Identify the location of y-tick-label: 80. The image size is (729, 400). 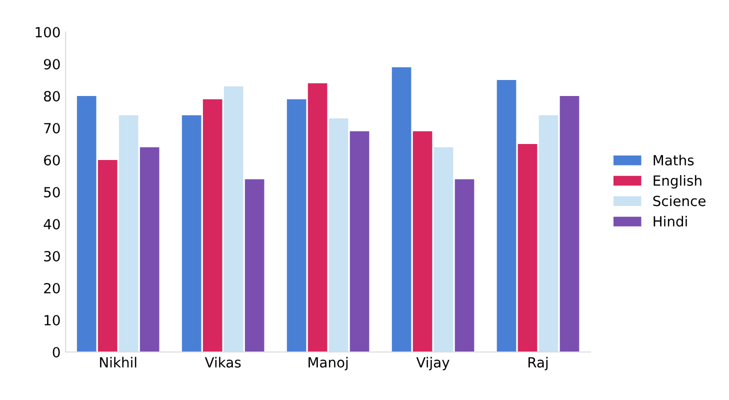
(52, 96).